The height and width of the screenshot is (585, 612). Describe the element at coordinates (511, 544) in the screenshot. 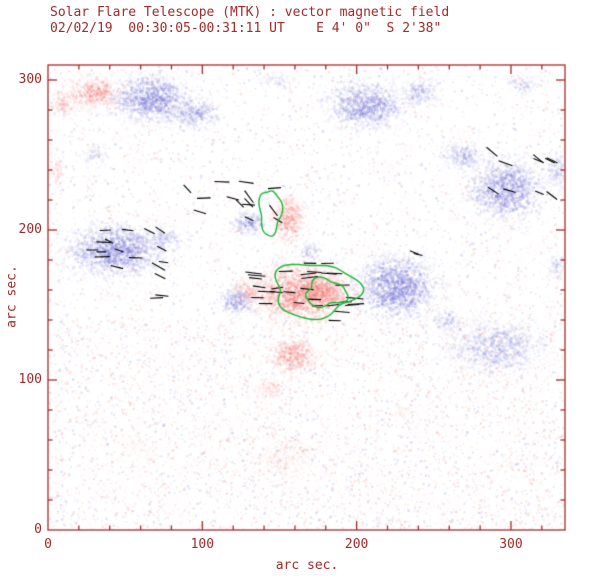

I see `x-tick-label: 300` at that location.